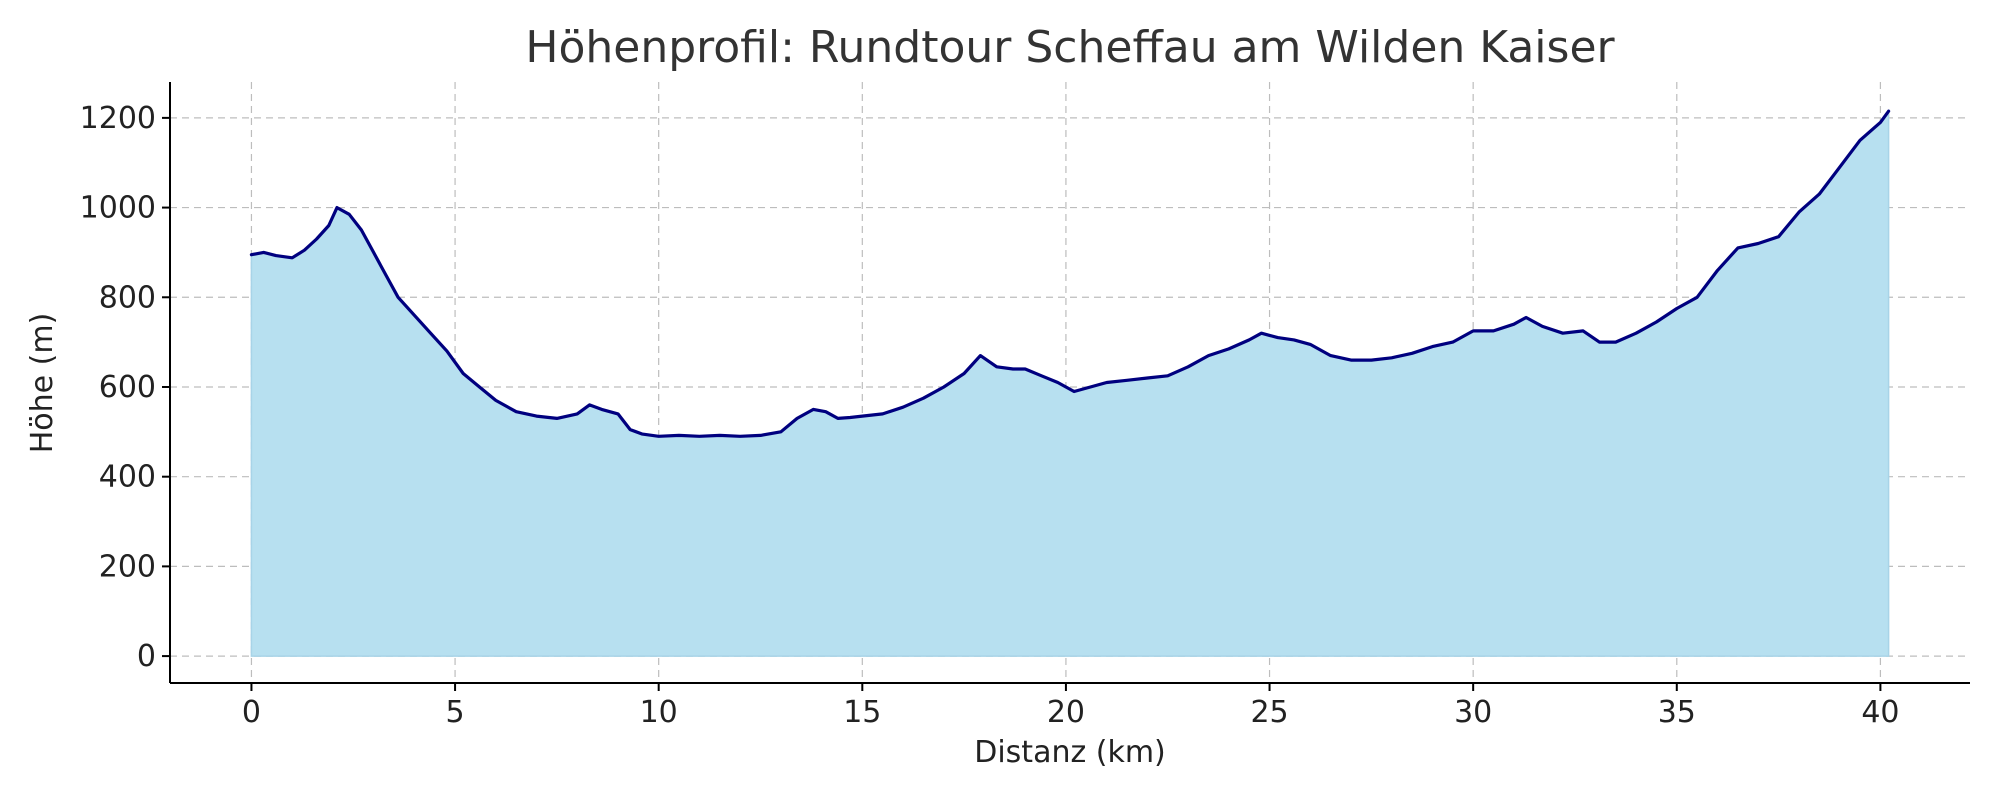 The width and height of the screenshot is (2000, 800). Describe the element at coordinates (1066, 712) in the screenshot. I see `x-tick-label: 20` at that location.